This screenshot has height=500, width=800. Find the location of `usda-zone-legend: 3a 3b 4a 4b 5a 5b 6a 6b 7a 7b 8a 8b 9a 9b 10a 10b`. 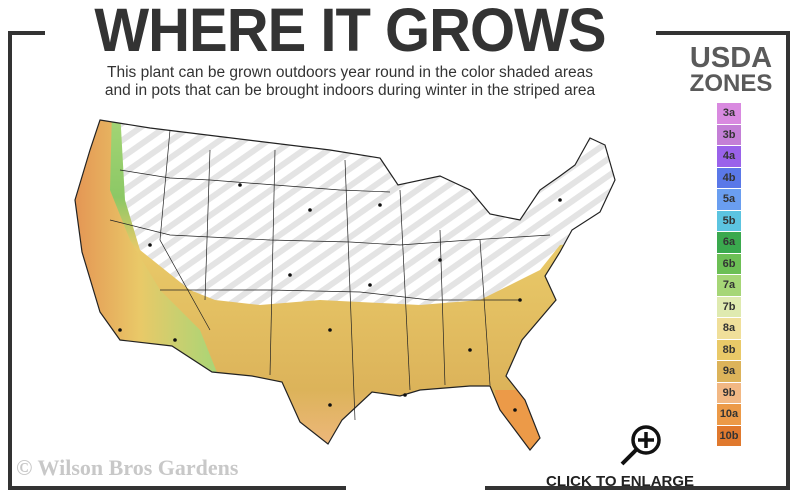

usda-zone-legend: 3a 3b 4a 4b 5a 5b 6a 6b 7a 7b 8a 8b 9a 9b 10a 10b is located at coordinates (729, 275).